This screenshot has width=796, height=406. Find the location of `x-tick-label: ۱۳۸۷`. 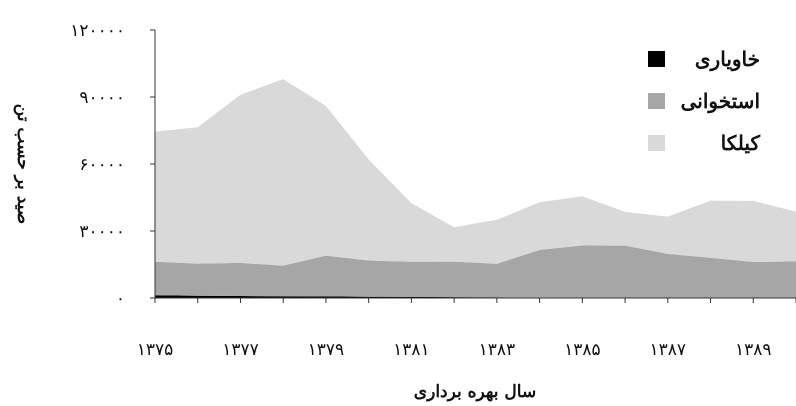

x-tick-label: ۱۳۸۷ is located at coordinates (668, 350).